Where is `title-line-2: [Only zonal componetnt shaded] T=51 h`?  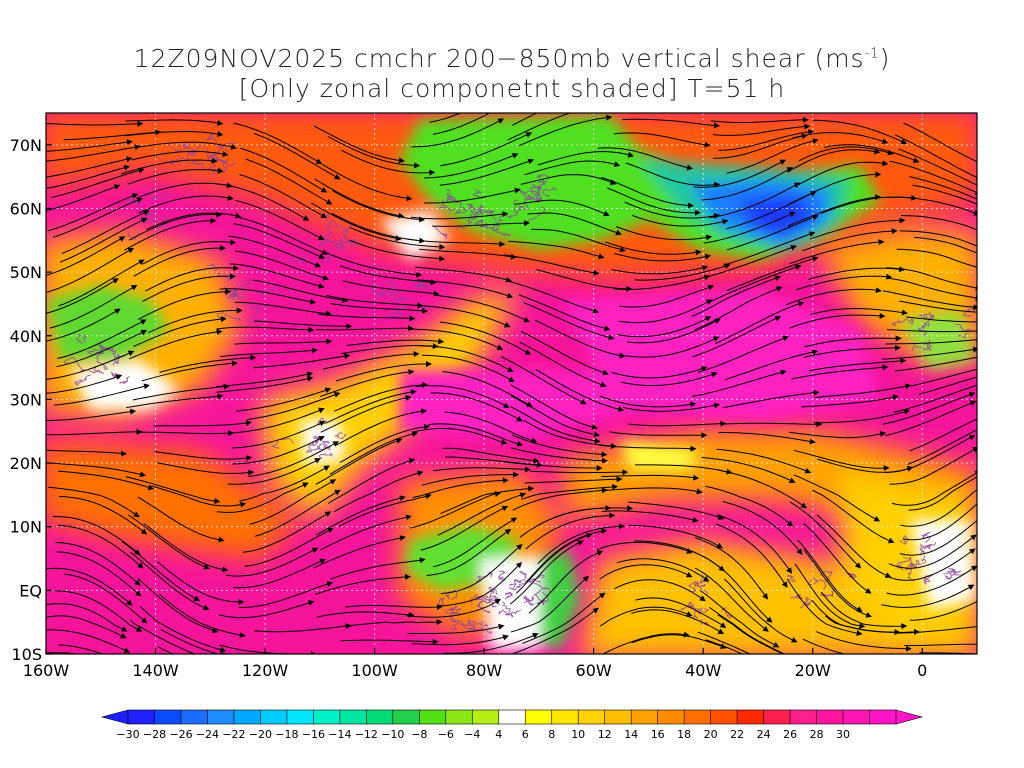 title-line-2: [Only zonal componetnt shaded] T=51 h is located at coordinates (512, 88).